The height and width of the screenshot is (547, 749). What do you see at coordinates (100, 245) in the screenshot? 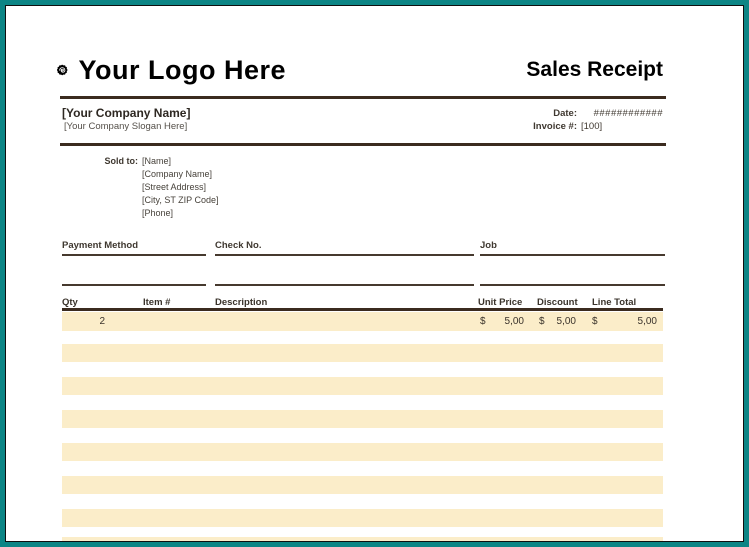
I see `payment-method-label: Payment Method` at bounding box center [100, 245].